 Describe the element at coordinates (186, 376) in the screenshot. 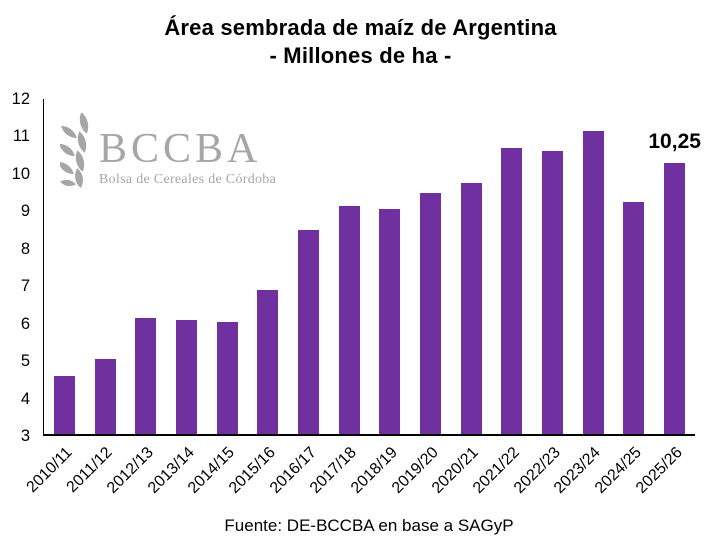

I see `bar-2013/14` at that location.